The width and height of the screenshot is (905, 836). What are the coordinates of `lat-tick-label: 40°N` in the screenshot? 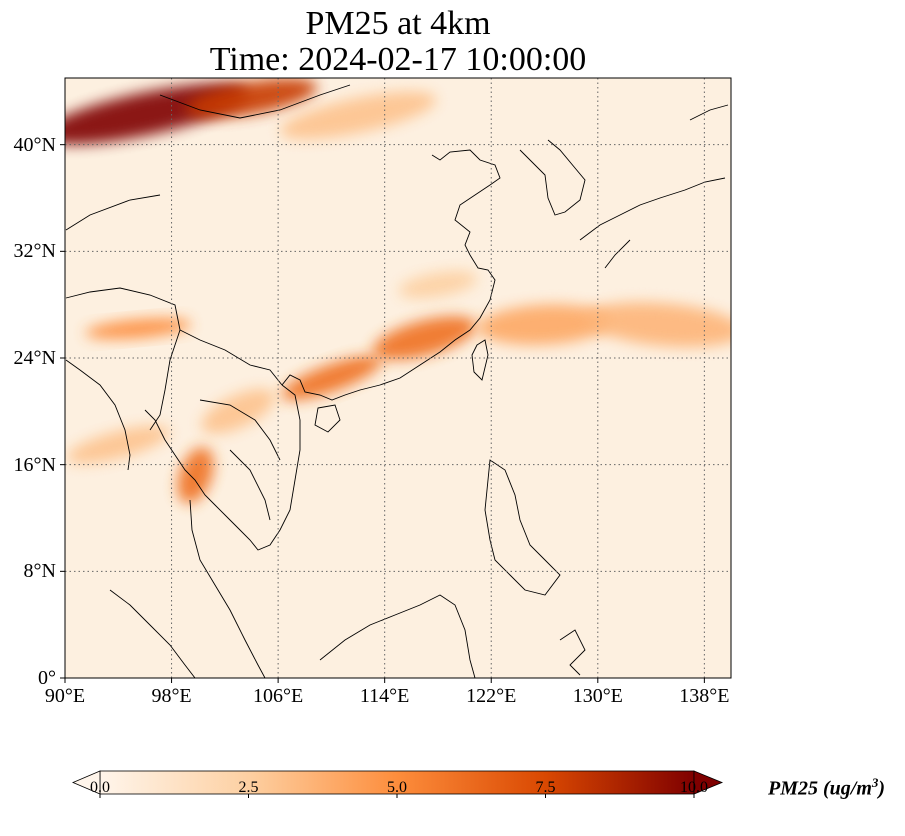 It's located at (34, 144).